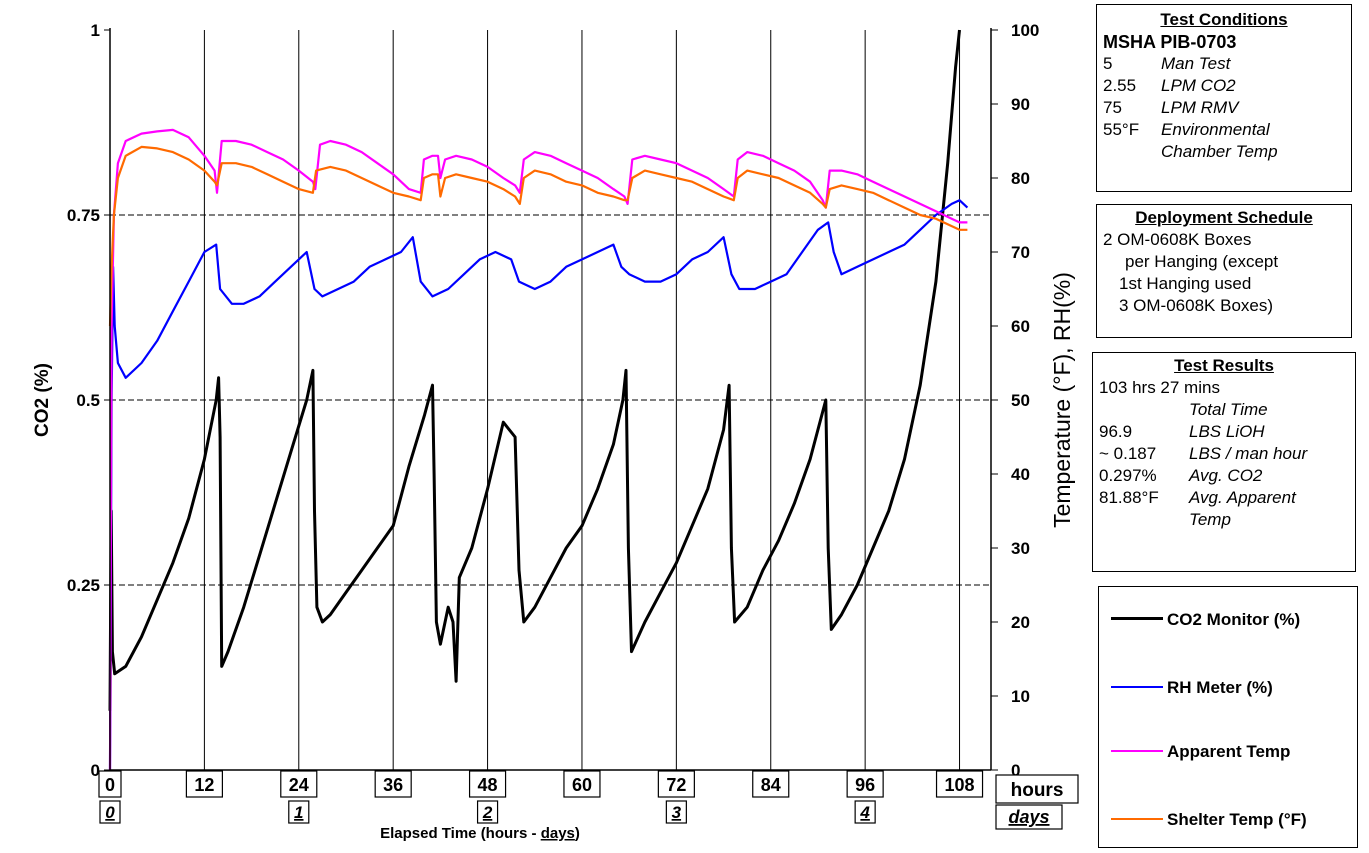 This screenshot has width=1369, height=853. I want to click on result-value: ~ 0.187, so click(1128, 453).